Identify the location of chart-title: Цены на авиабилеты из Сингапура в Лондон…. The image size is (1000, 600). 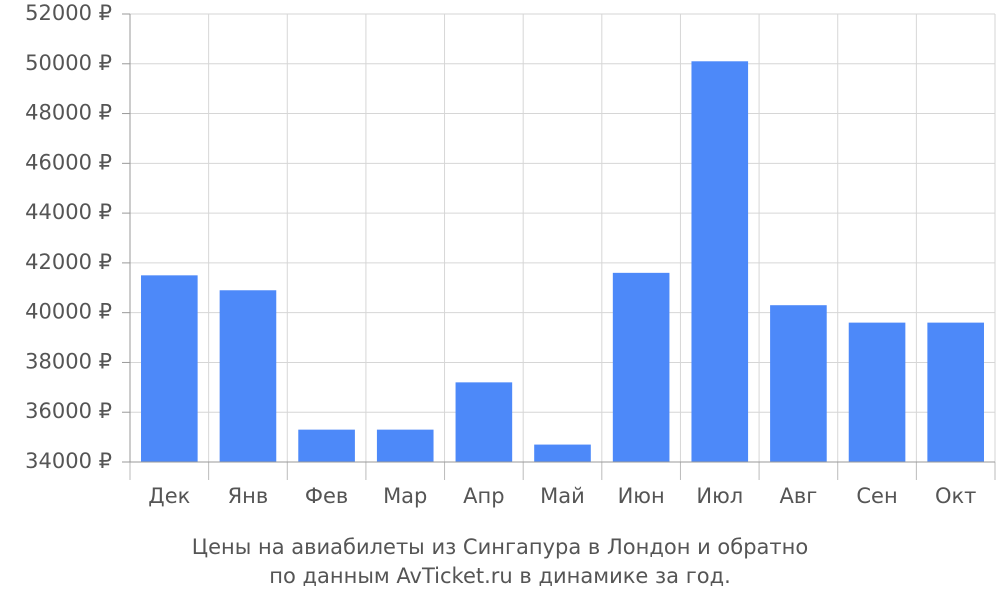
(500, 547).